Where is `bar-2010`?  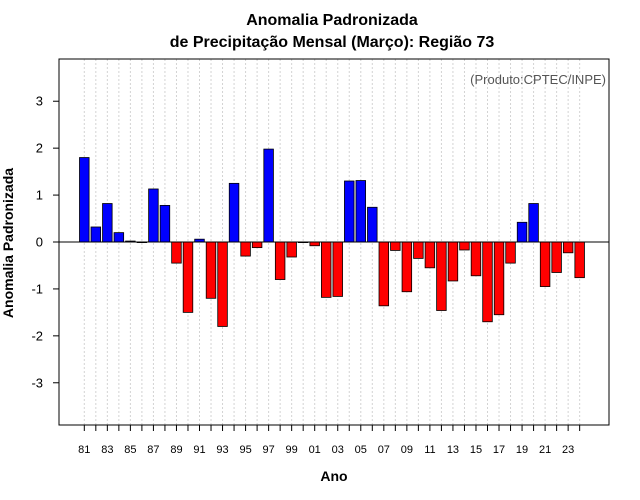 bar-2010 is located at coordinates (418, 250).